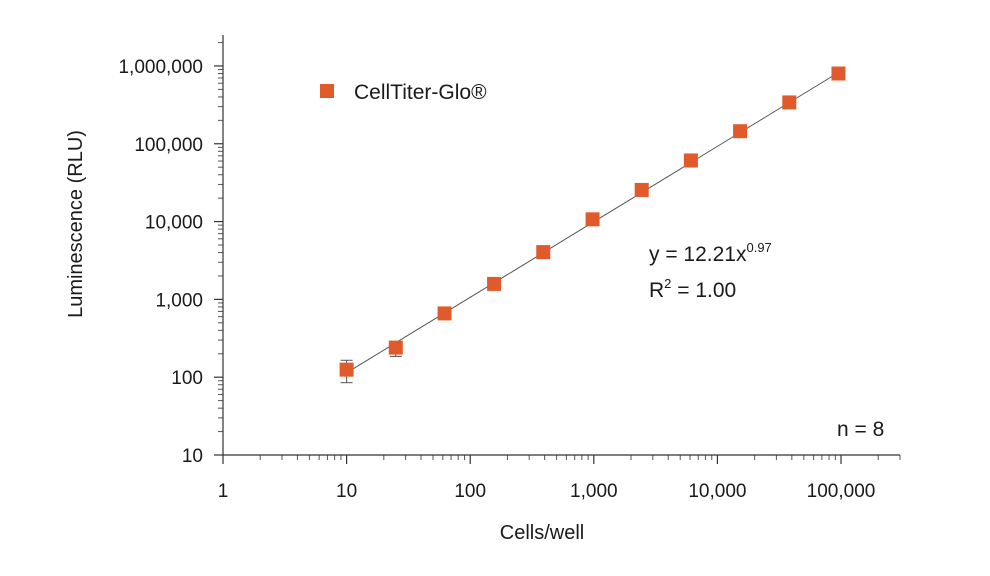  I want to click on x-tick-label: 1,000, so click(594, 491).